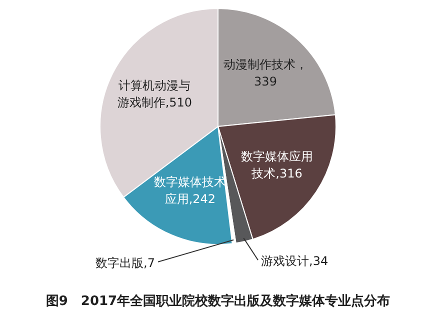 Image resolution: width=436 pixels, height=330 pixels. What do you see at coordinates (125, 263) in the screenshot?
I see `slice-label: 数字出版,7` at bounding box center [125, 263].